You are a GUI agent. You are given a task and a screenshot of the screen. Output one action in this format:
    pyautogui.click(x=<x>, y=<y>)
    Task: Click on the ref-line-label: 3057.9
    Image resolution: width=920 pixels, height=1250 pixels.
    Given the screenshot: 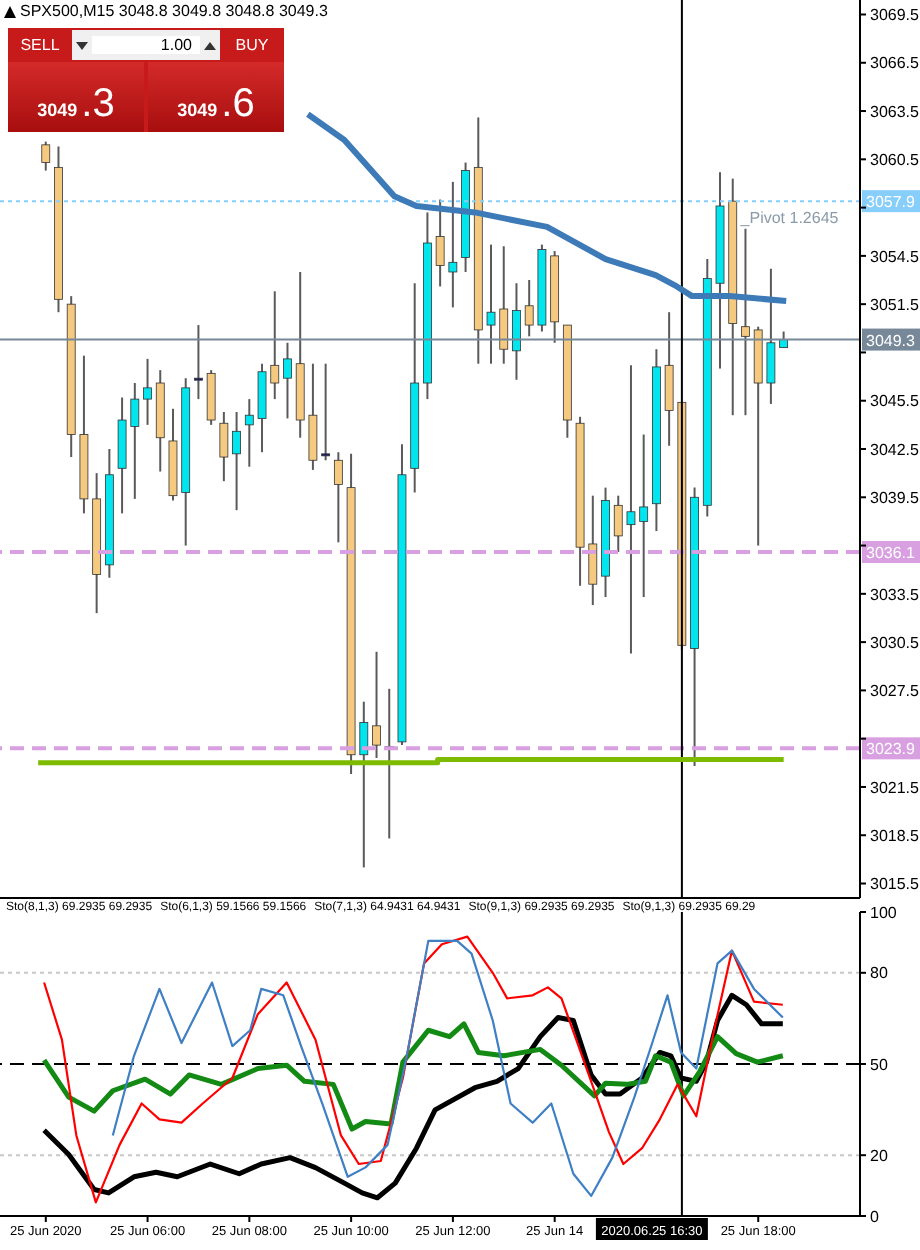 What is the action you would take?
    pyautogui.click(x=891, y=202)
    